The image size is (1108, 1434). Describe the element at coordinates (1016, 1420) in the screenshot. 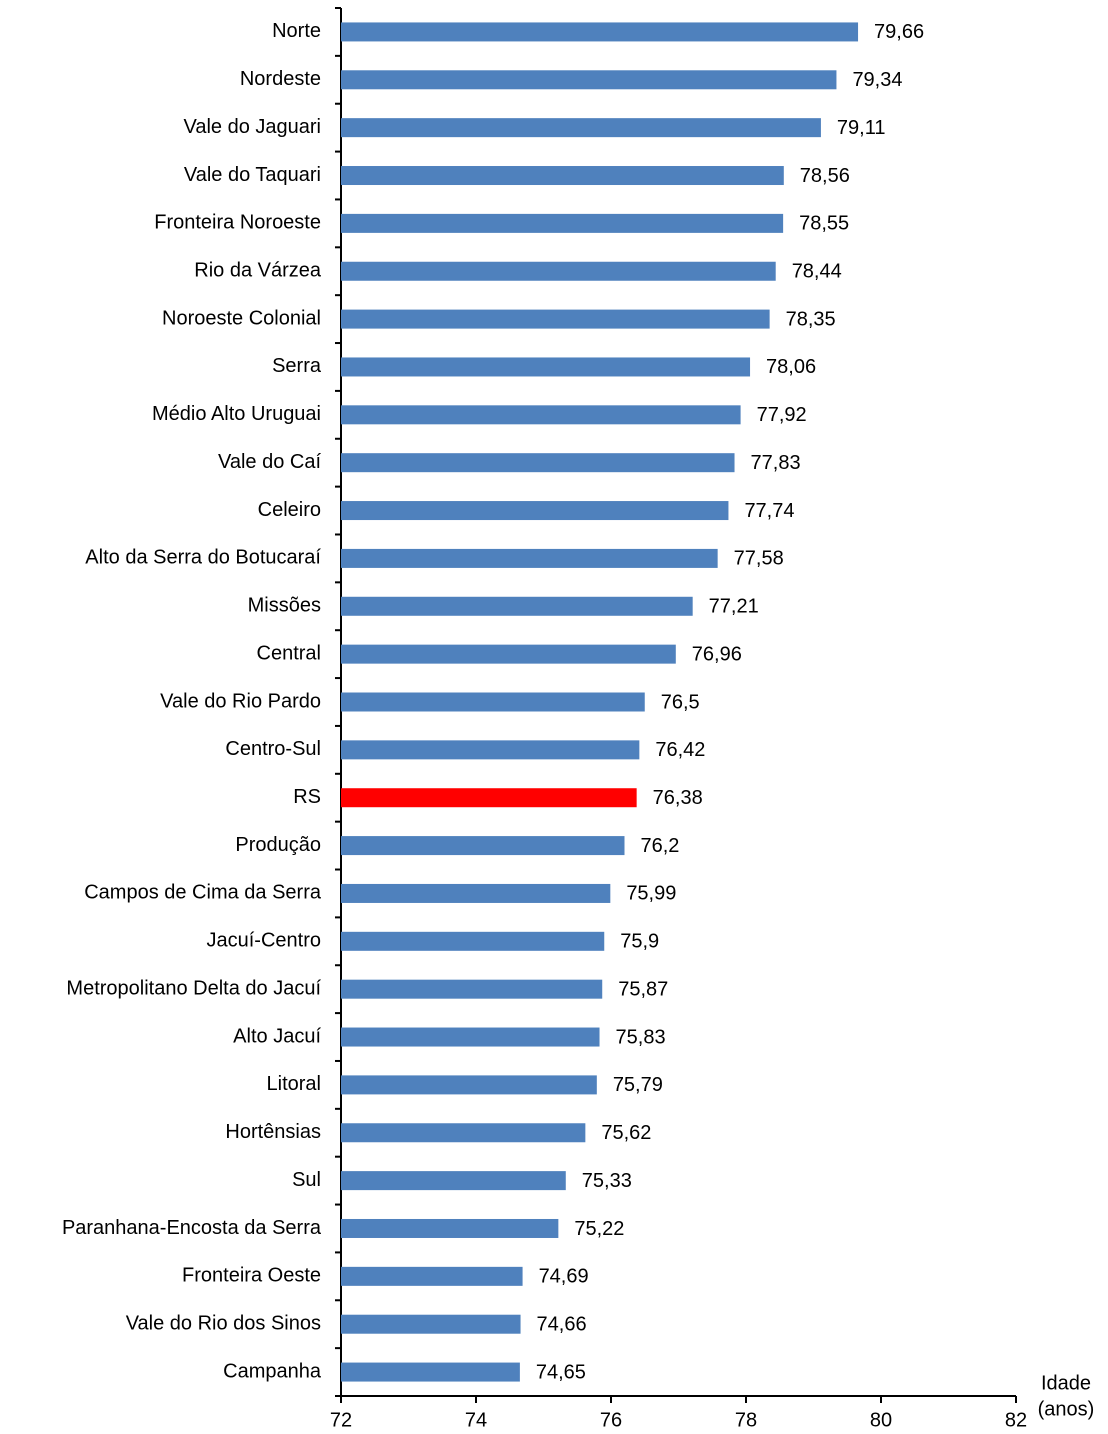

I see `x-tick-label: 82` at that location.